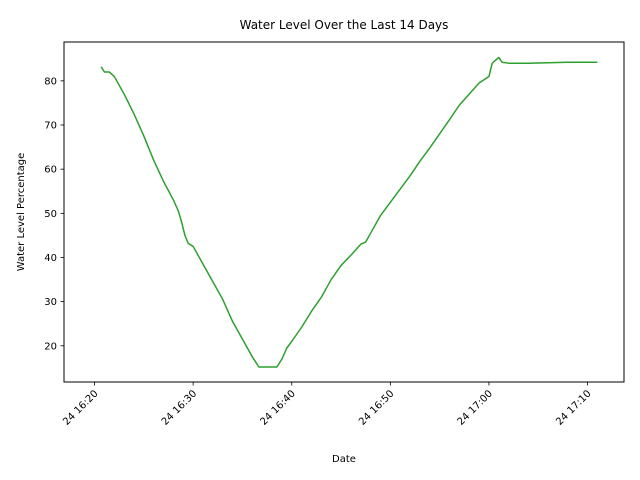 This screenshot has width=640, height=480. Describe the element at coordinates (50, 126) in the screenshot. I see `y-tick-label: 70` at that location.